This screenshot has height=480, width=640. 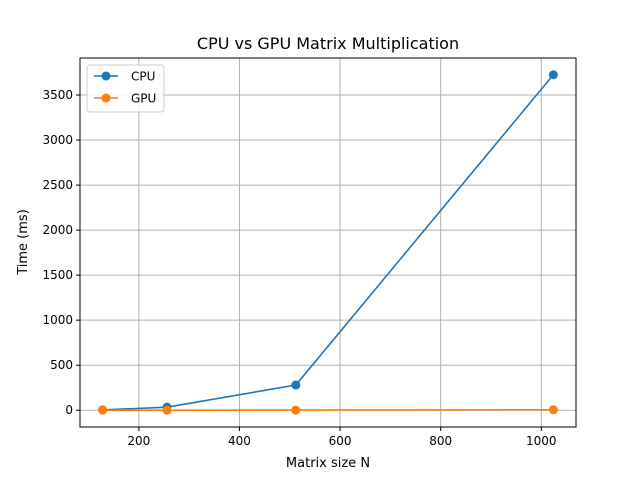 What do you see at coordinates (61, 252) in the screenshot?
I see `y-axis-ticks: 0 500 1000 1500 2000 2500 3000 3500` at bounding box center [61, 252].